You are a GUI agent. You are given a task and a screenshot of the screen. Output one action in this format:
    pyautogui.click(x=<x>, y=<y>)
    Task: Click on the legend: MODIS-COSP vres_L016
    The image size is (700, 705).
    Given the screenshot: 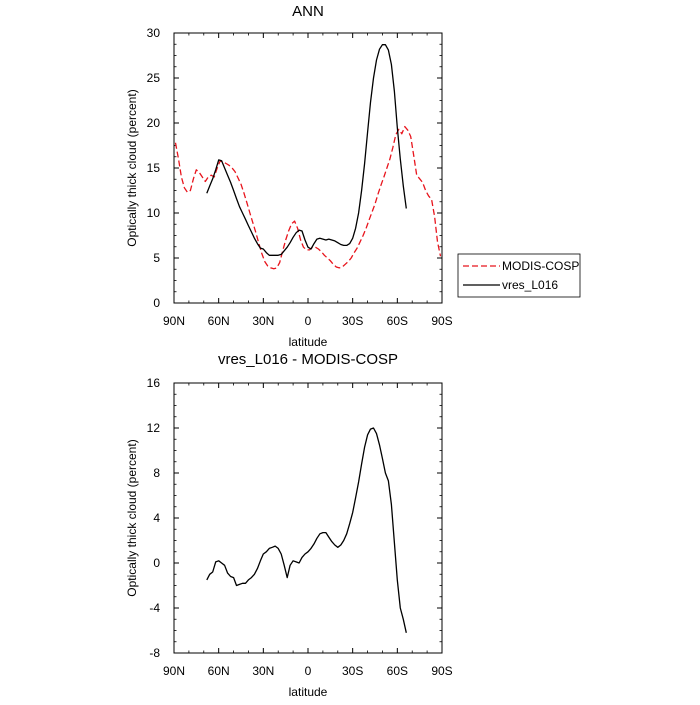 What is the action you would take?
    pyautogui.click(x=519, y=275)
    